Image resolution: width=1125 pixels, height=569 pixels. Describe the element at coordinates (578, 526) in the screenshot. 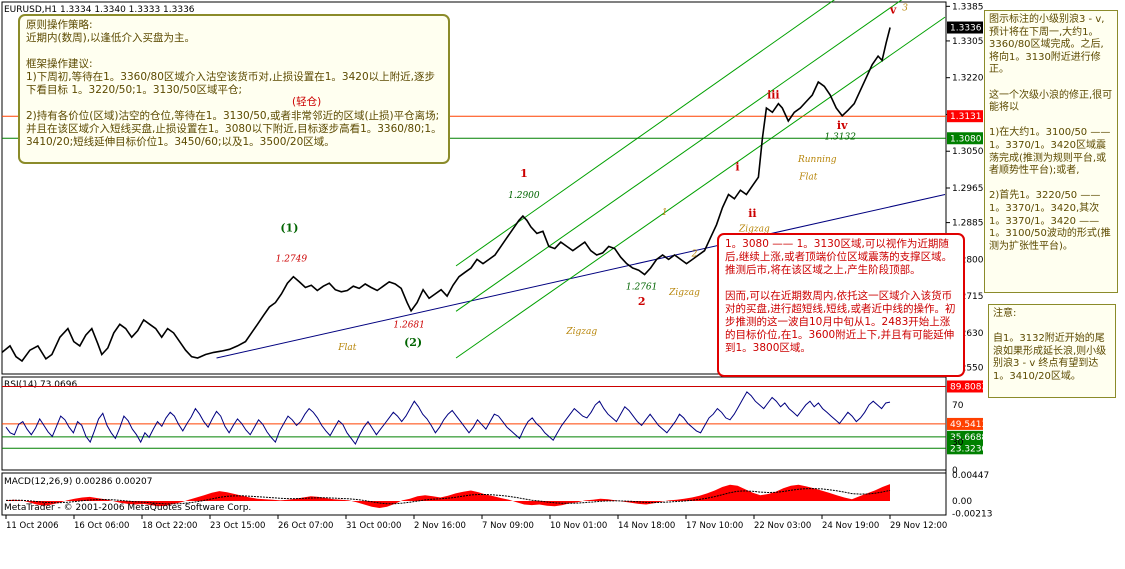

I see `time-tick-label: 10 Nov 01:00` at that location.